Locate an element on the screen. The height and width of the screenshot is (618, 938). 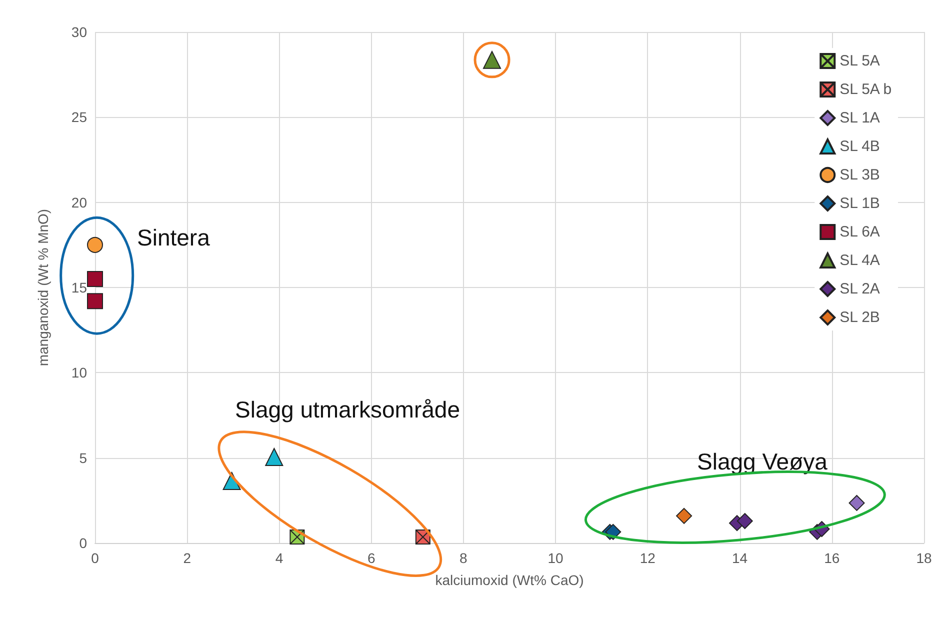
x-tick-label: 2 is located at coordinates (187, 558).